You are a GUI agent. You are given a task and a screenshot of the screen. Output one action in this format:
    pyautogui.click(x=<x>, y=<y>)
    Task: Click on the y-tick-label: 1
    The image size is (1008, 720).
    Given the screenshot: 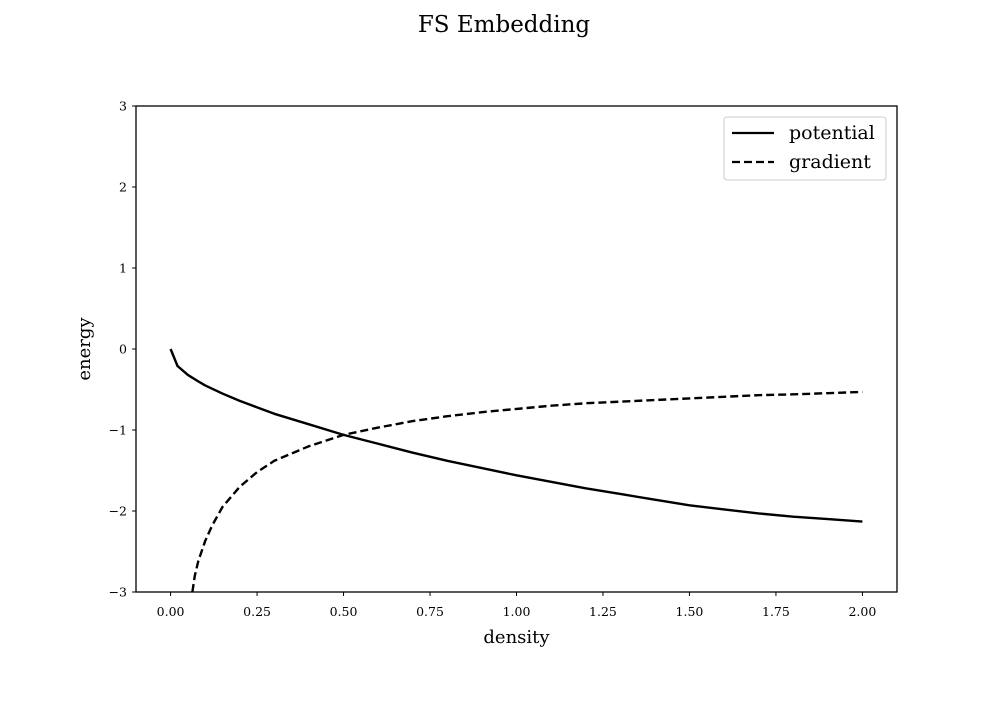 What is the action you would take?
    pyautogui.click(x=123, y=268)
    